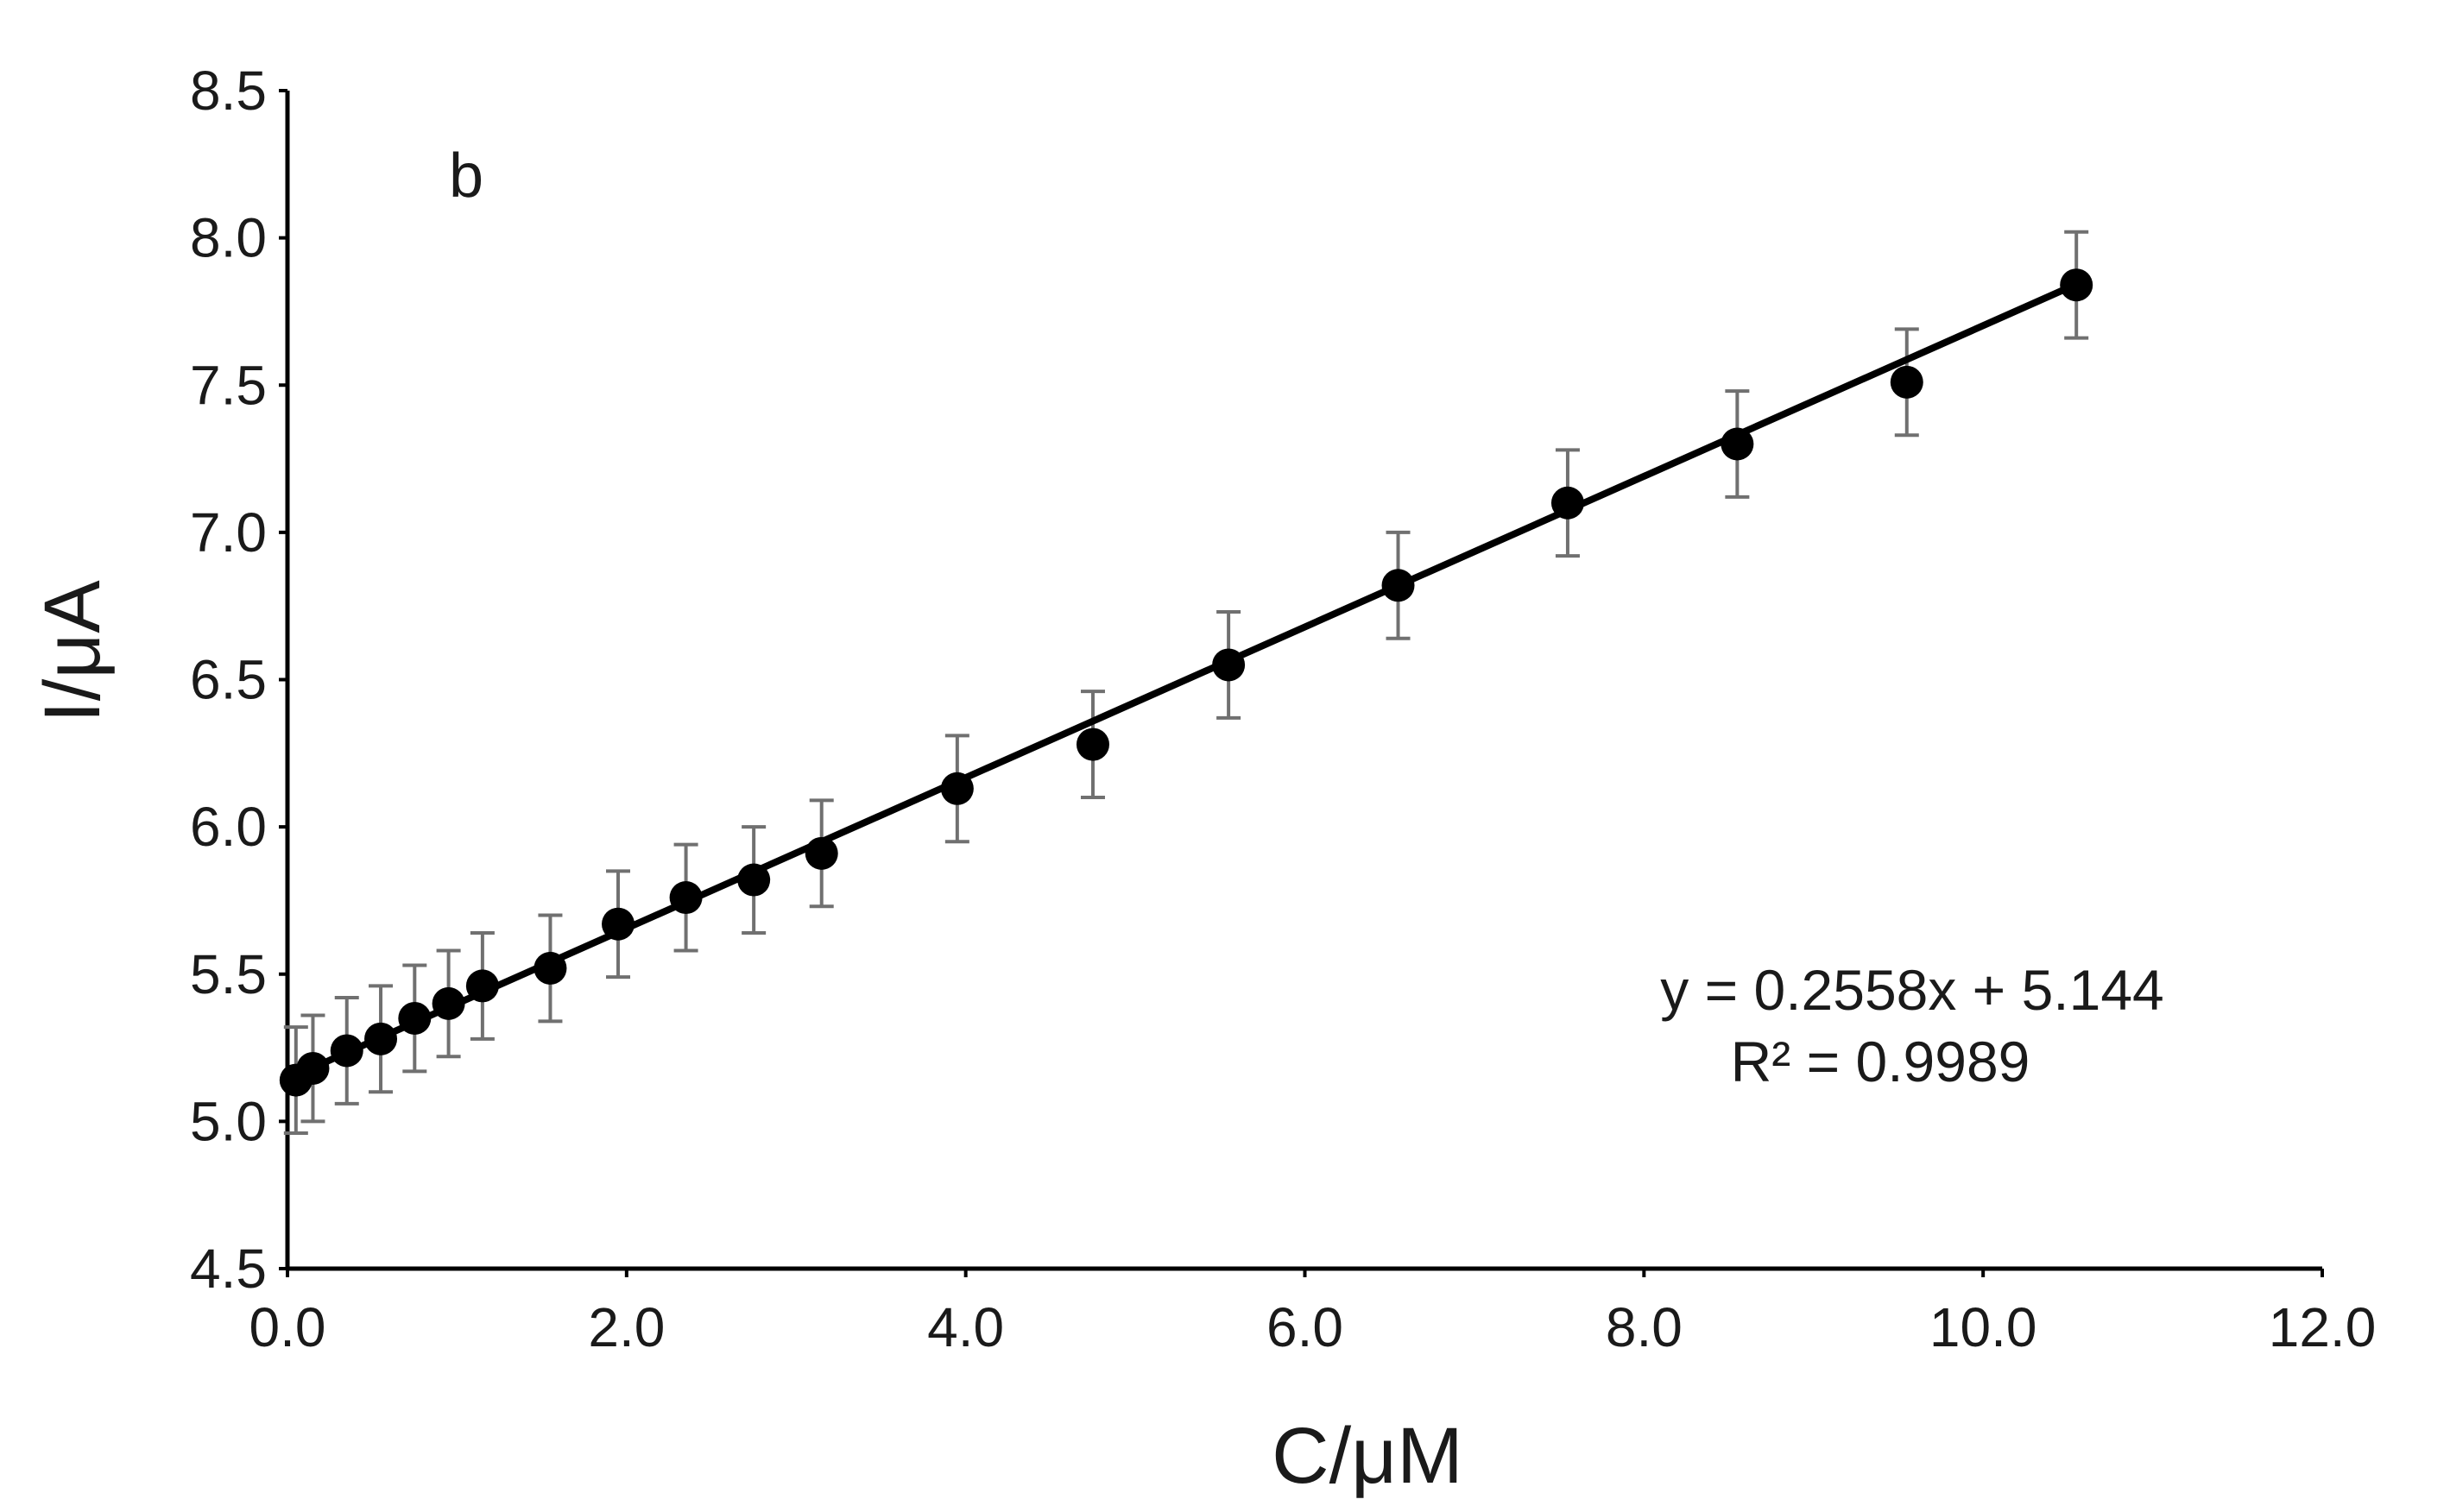 The width and height of the screenshot is (2450, 1512). I want to click on x-tick-label: 2.0, so click(626, 1327).